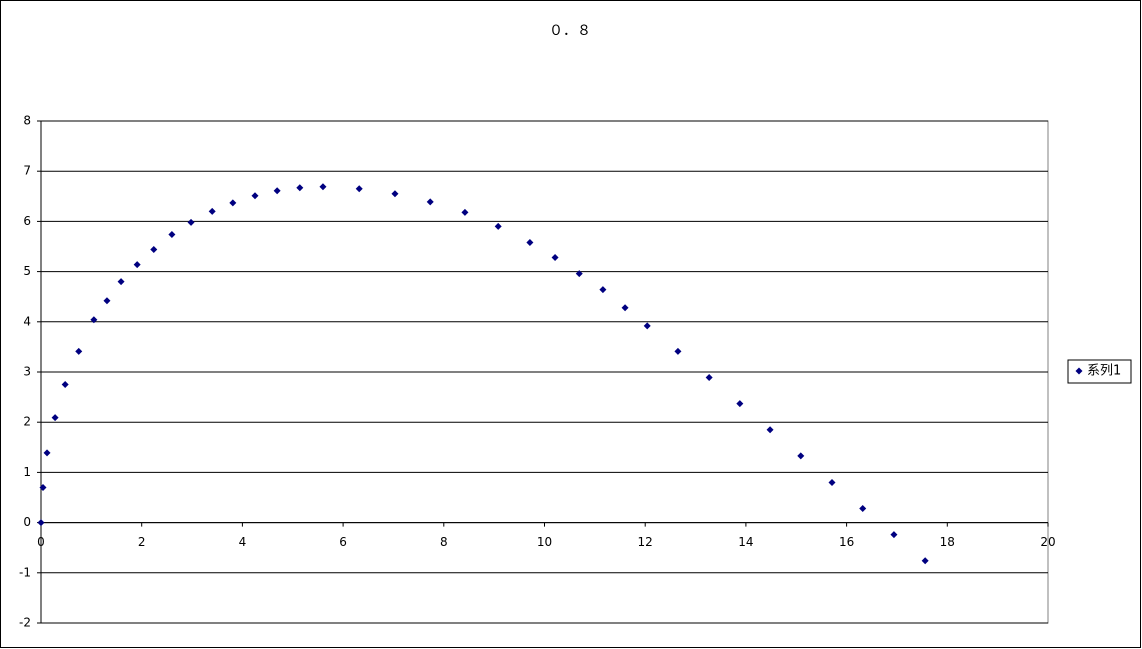  What do you see at coordinates (645, 542) in the screenshot?
I see `x-tick-label: 12` at bounding box center [645, 542].